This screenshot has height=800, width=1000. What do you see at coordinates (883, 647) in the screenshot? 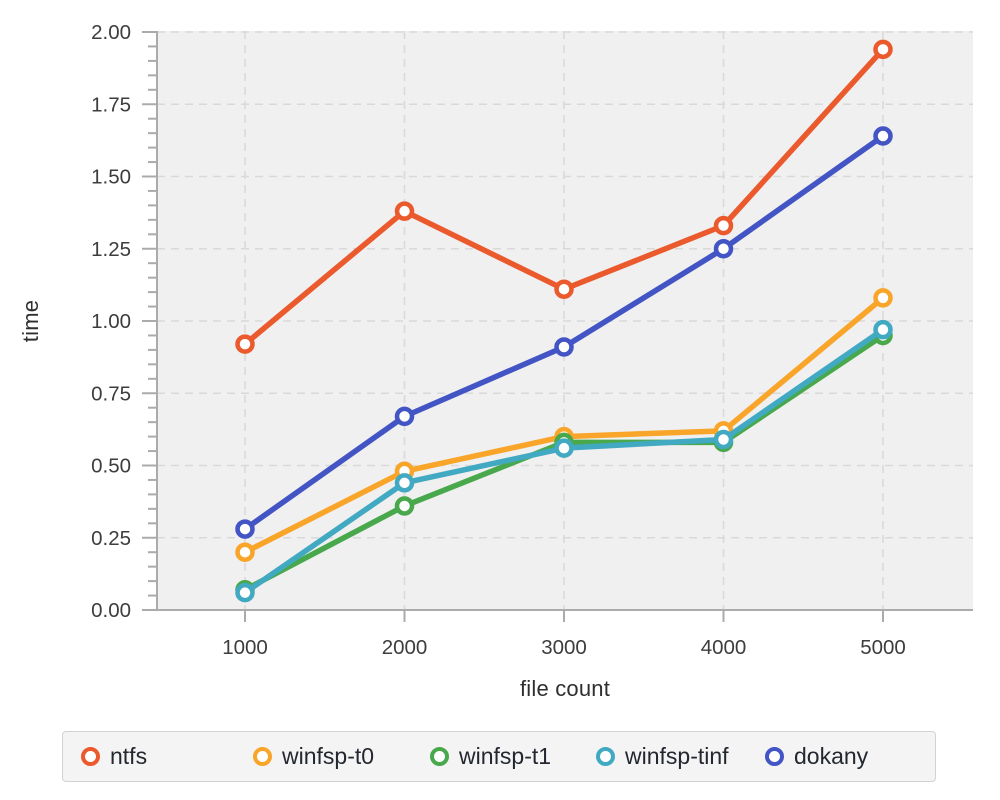
I see `x-tick-label: 5000` at bounding box center [883, 647].